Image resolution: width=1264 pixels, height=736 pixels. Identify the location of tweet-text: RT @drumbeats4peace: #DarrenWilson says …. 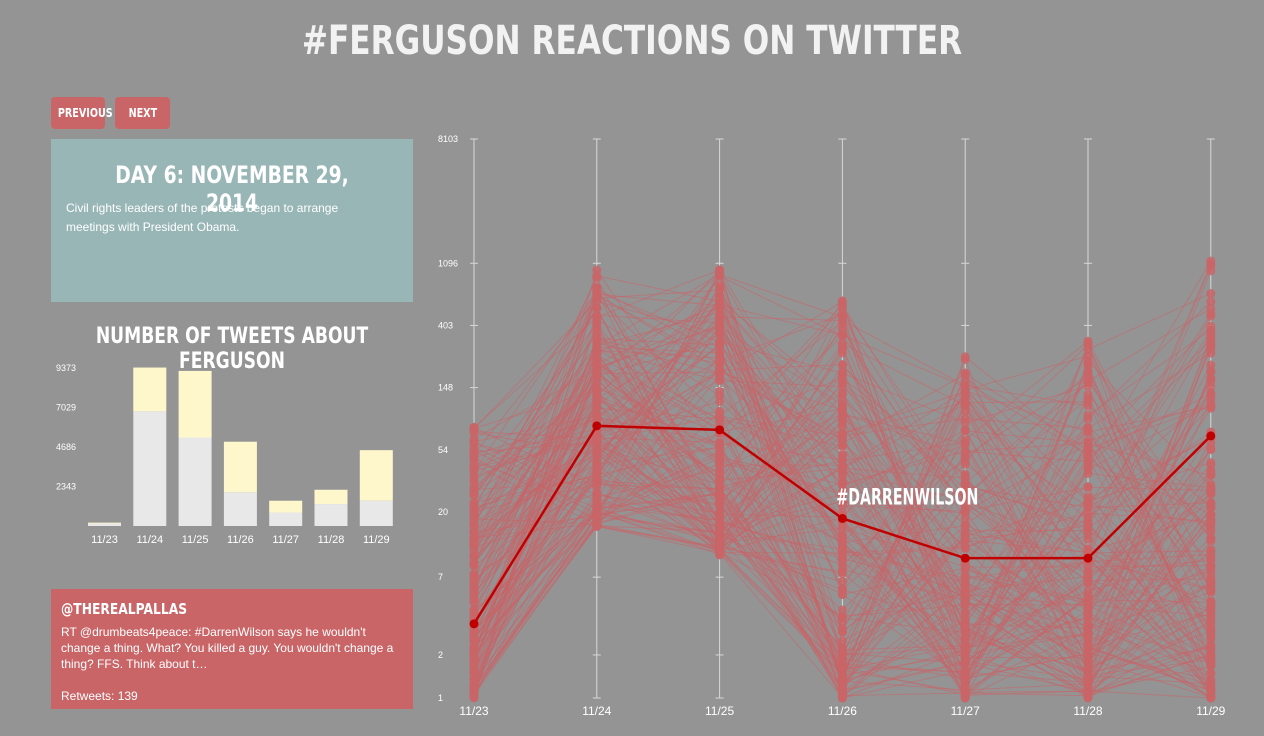
(227, 648).